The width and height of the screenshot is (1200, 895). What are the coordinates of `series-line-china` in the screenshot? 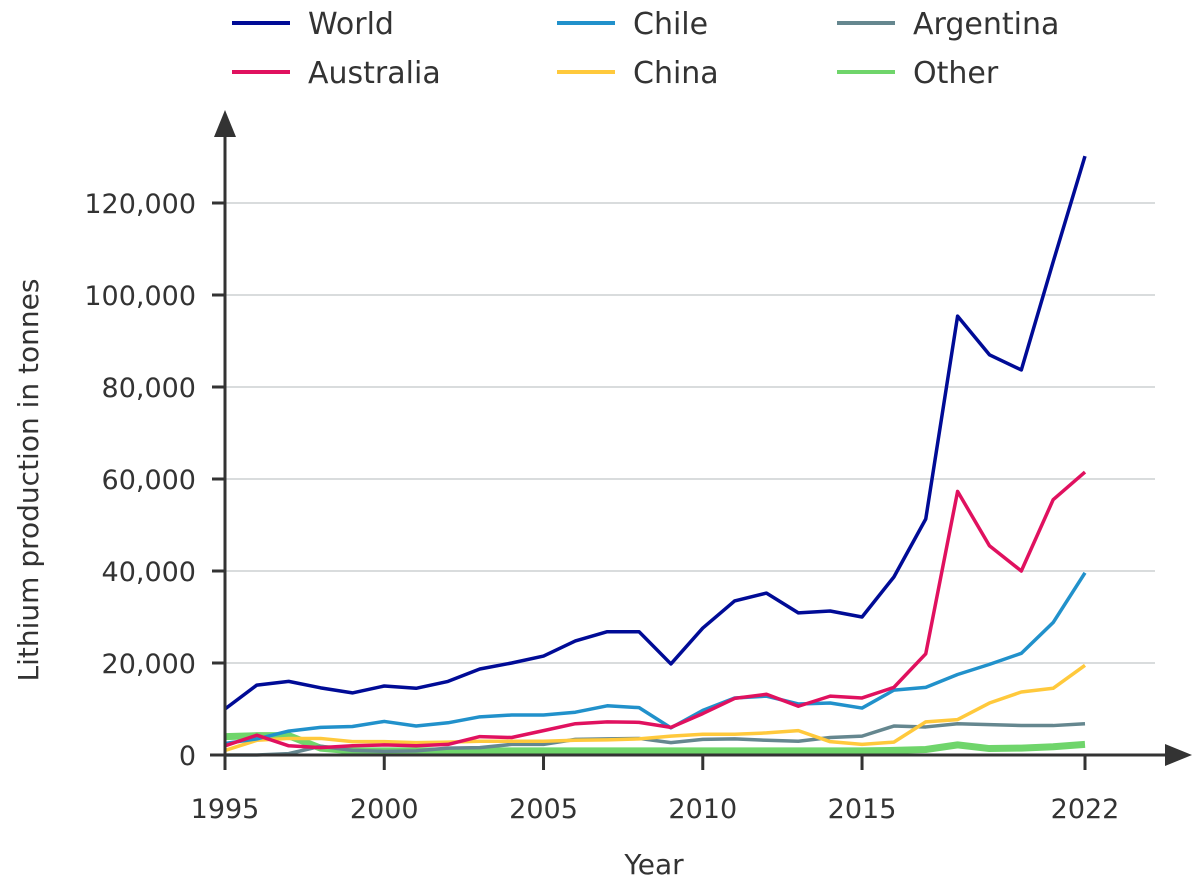 It's located at (655, 708).